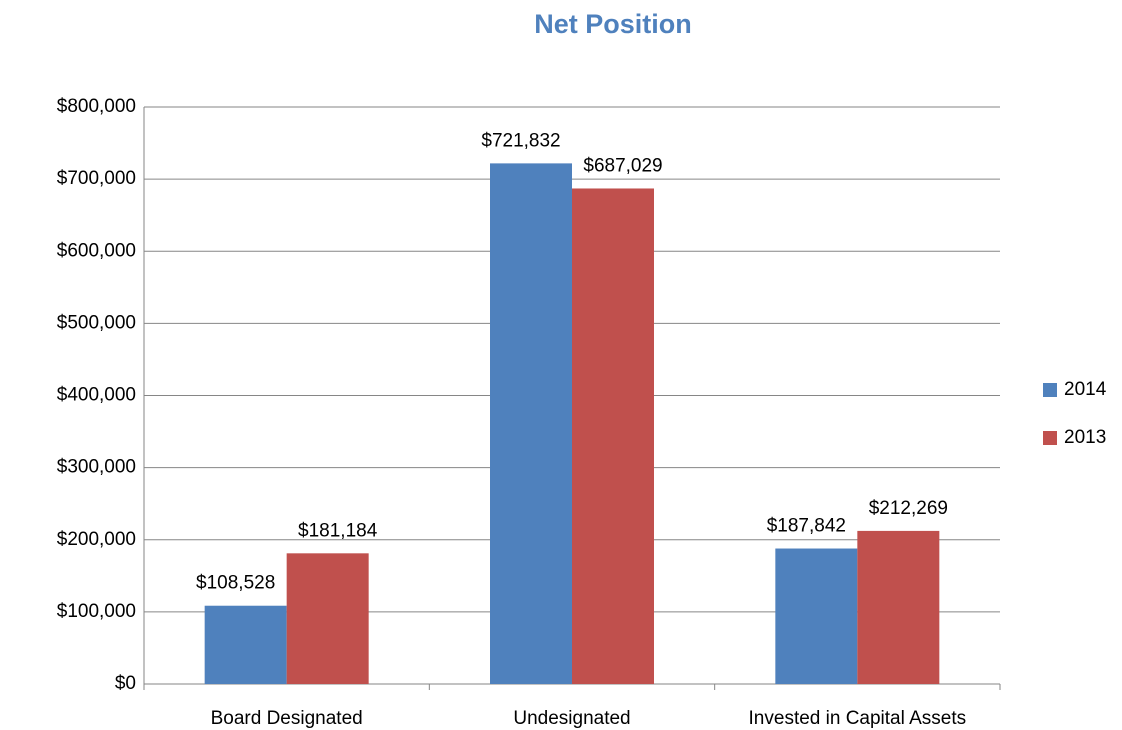 The height and width of the screenshot is (730, 1122). Describe the element at coordinates (622, 165) in the screenshot. I see `data-label: $687,029` at that location.